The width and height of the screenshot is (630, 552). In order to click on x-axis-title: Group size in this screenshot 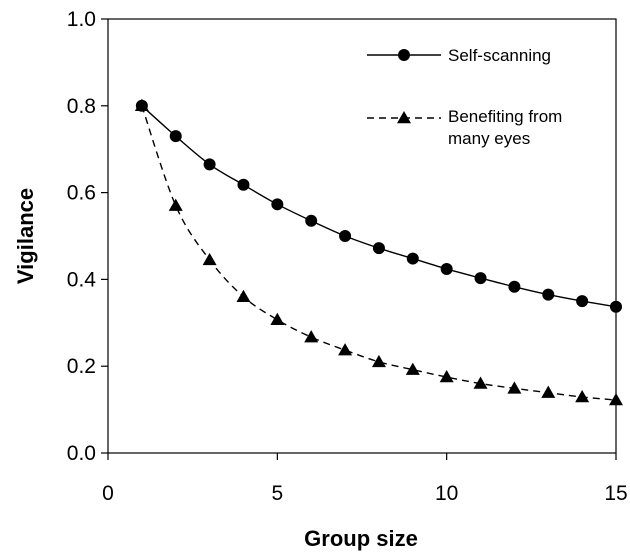, I will do `click(361, 538)`.